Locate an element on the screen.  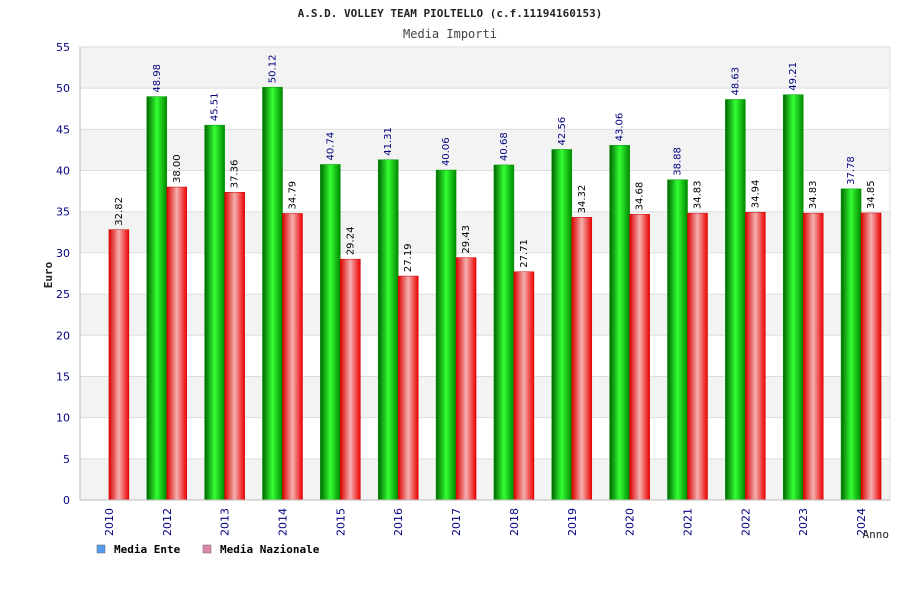
bar-media-ente-2020 is located at coordinates (619, 323).